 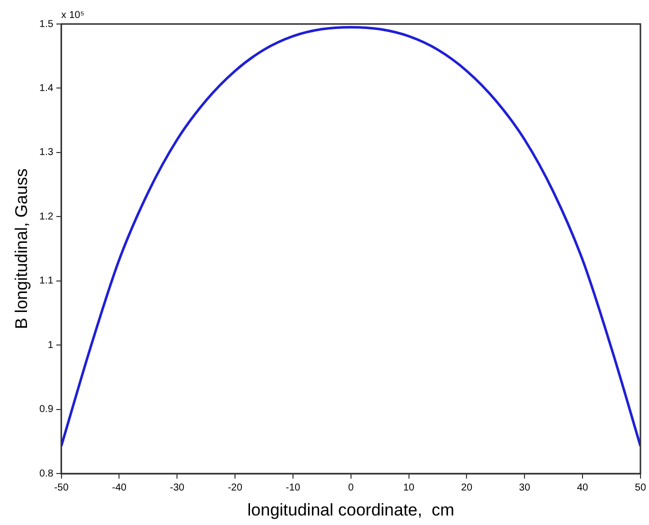 What do you see at coordinates (351, 488) in the screenshot?
I see `x-tick-label: 0` at bounding box center [351, 488].